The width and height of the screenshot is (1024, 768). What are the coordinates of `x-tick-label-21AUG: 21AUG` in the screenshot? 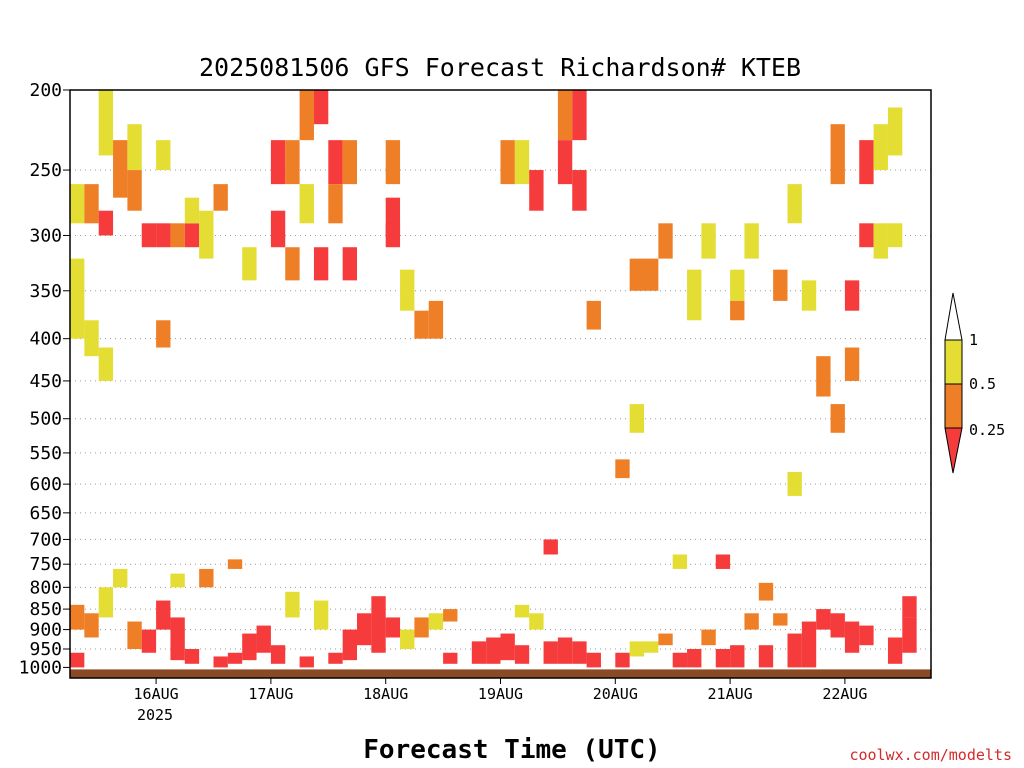 It's located at (730, 694).